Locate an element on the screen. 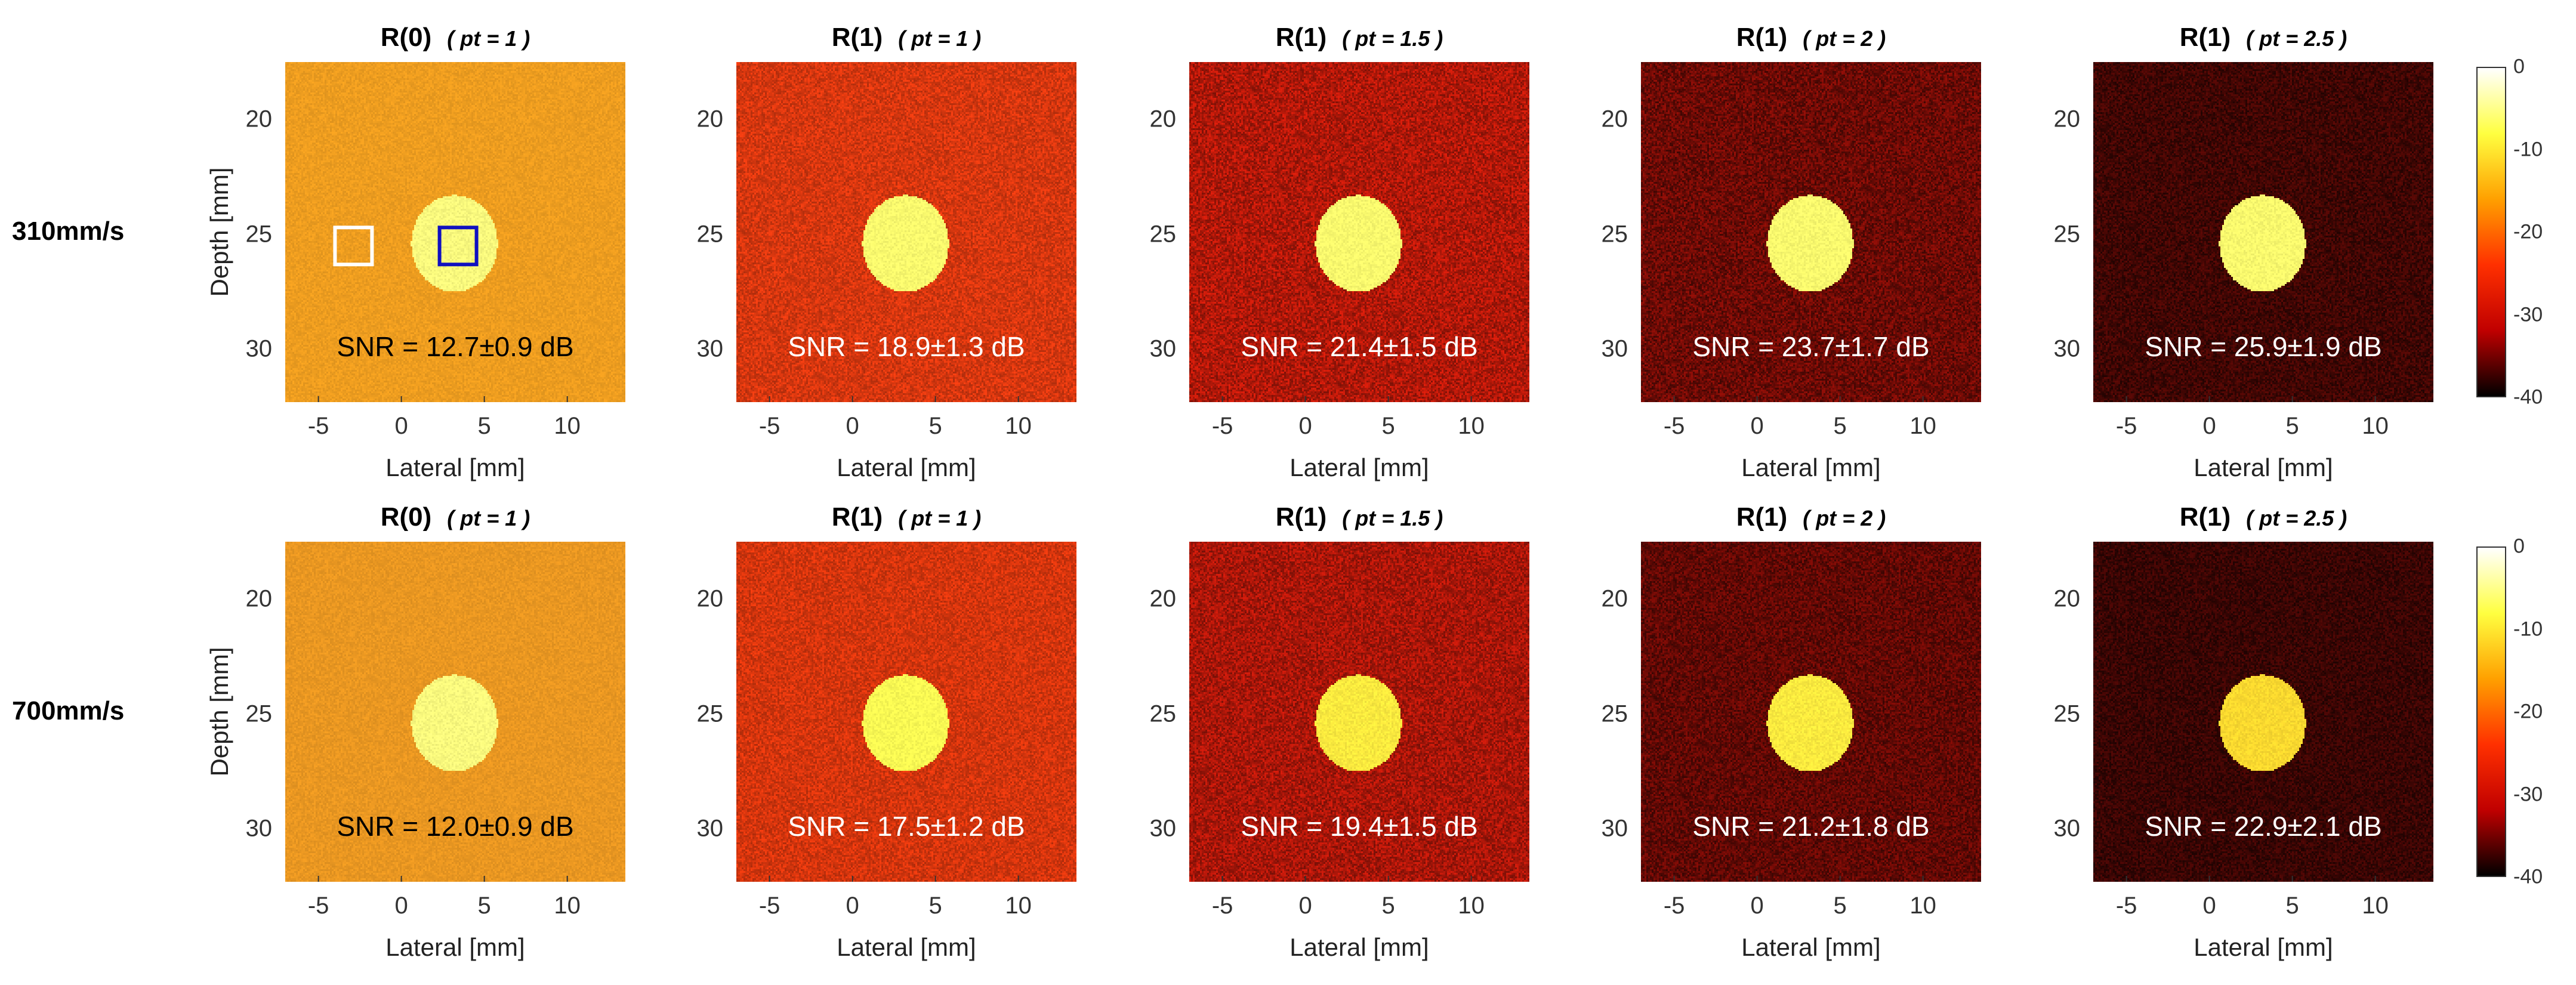  snr-label: SNR = 23.7±1.7 dB is located at coordinates (1811, 346).